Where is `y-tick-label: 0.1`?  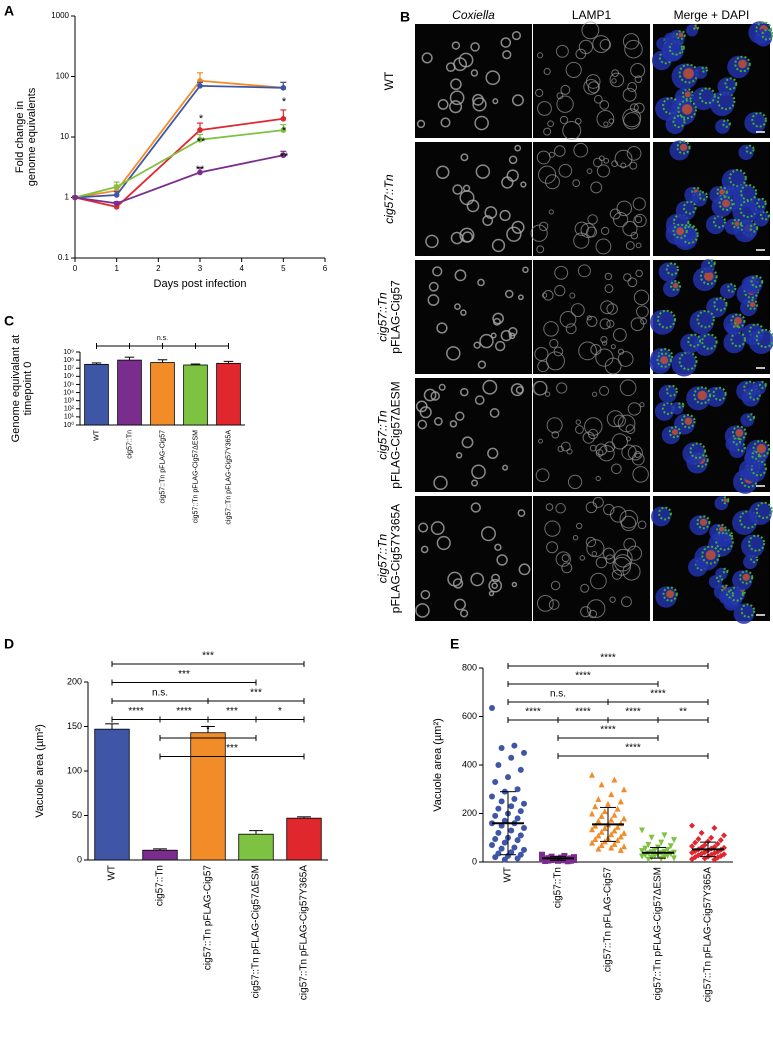 y-tick-label: 0.1 is located at coordinates (64, 257).